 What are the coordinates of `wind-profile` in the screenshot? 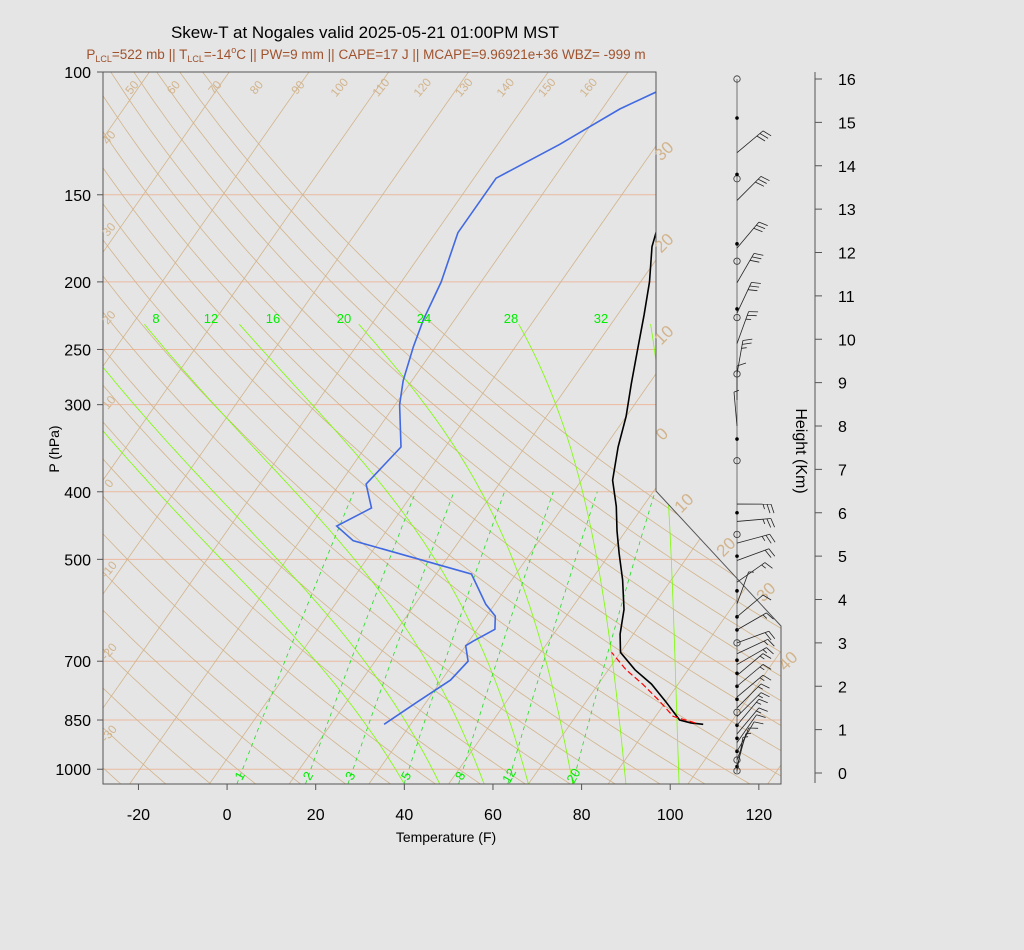 It's located at (754, 425).